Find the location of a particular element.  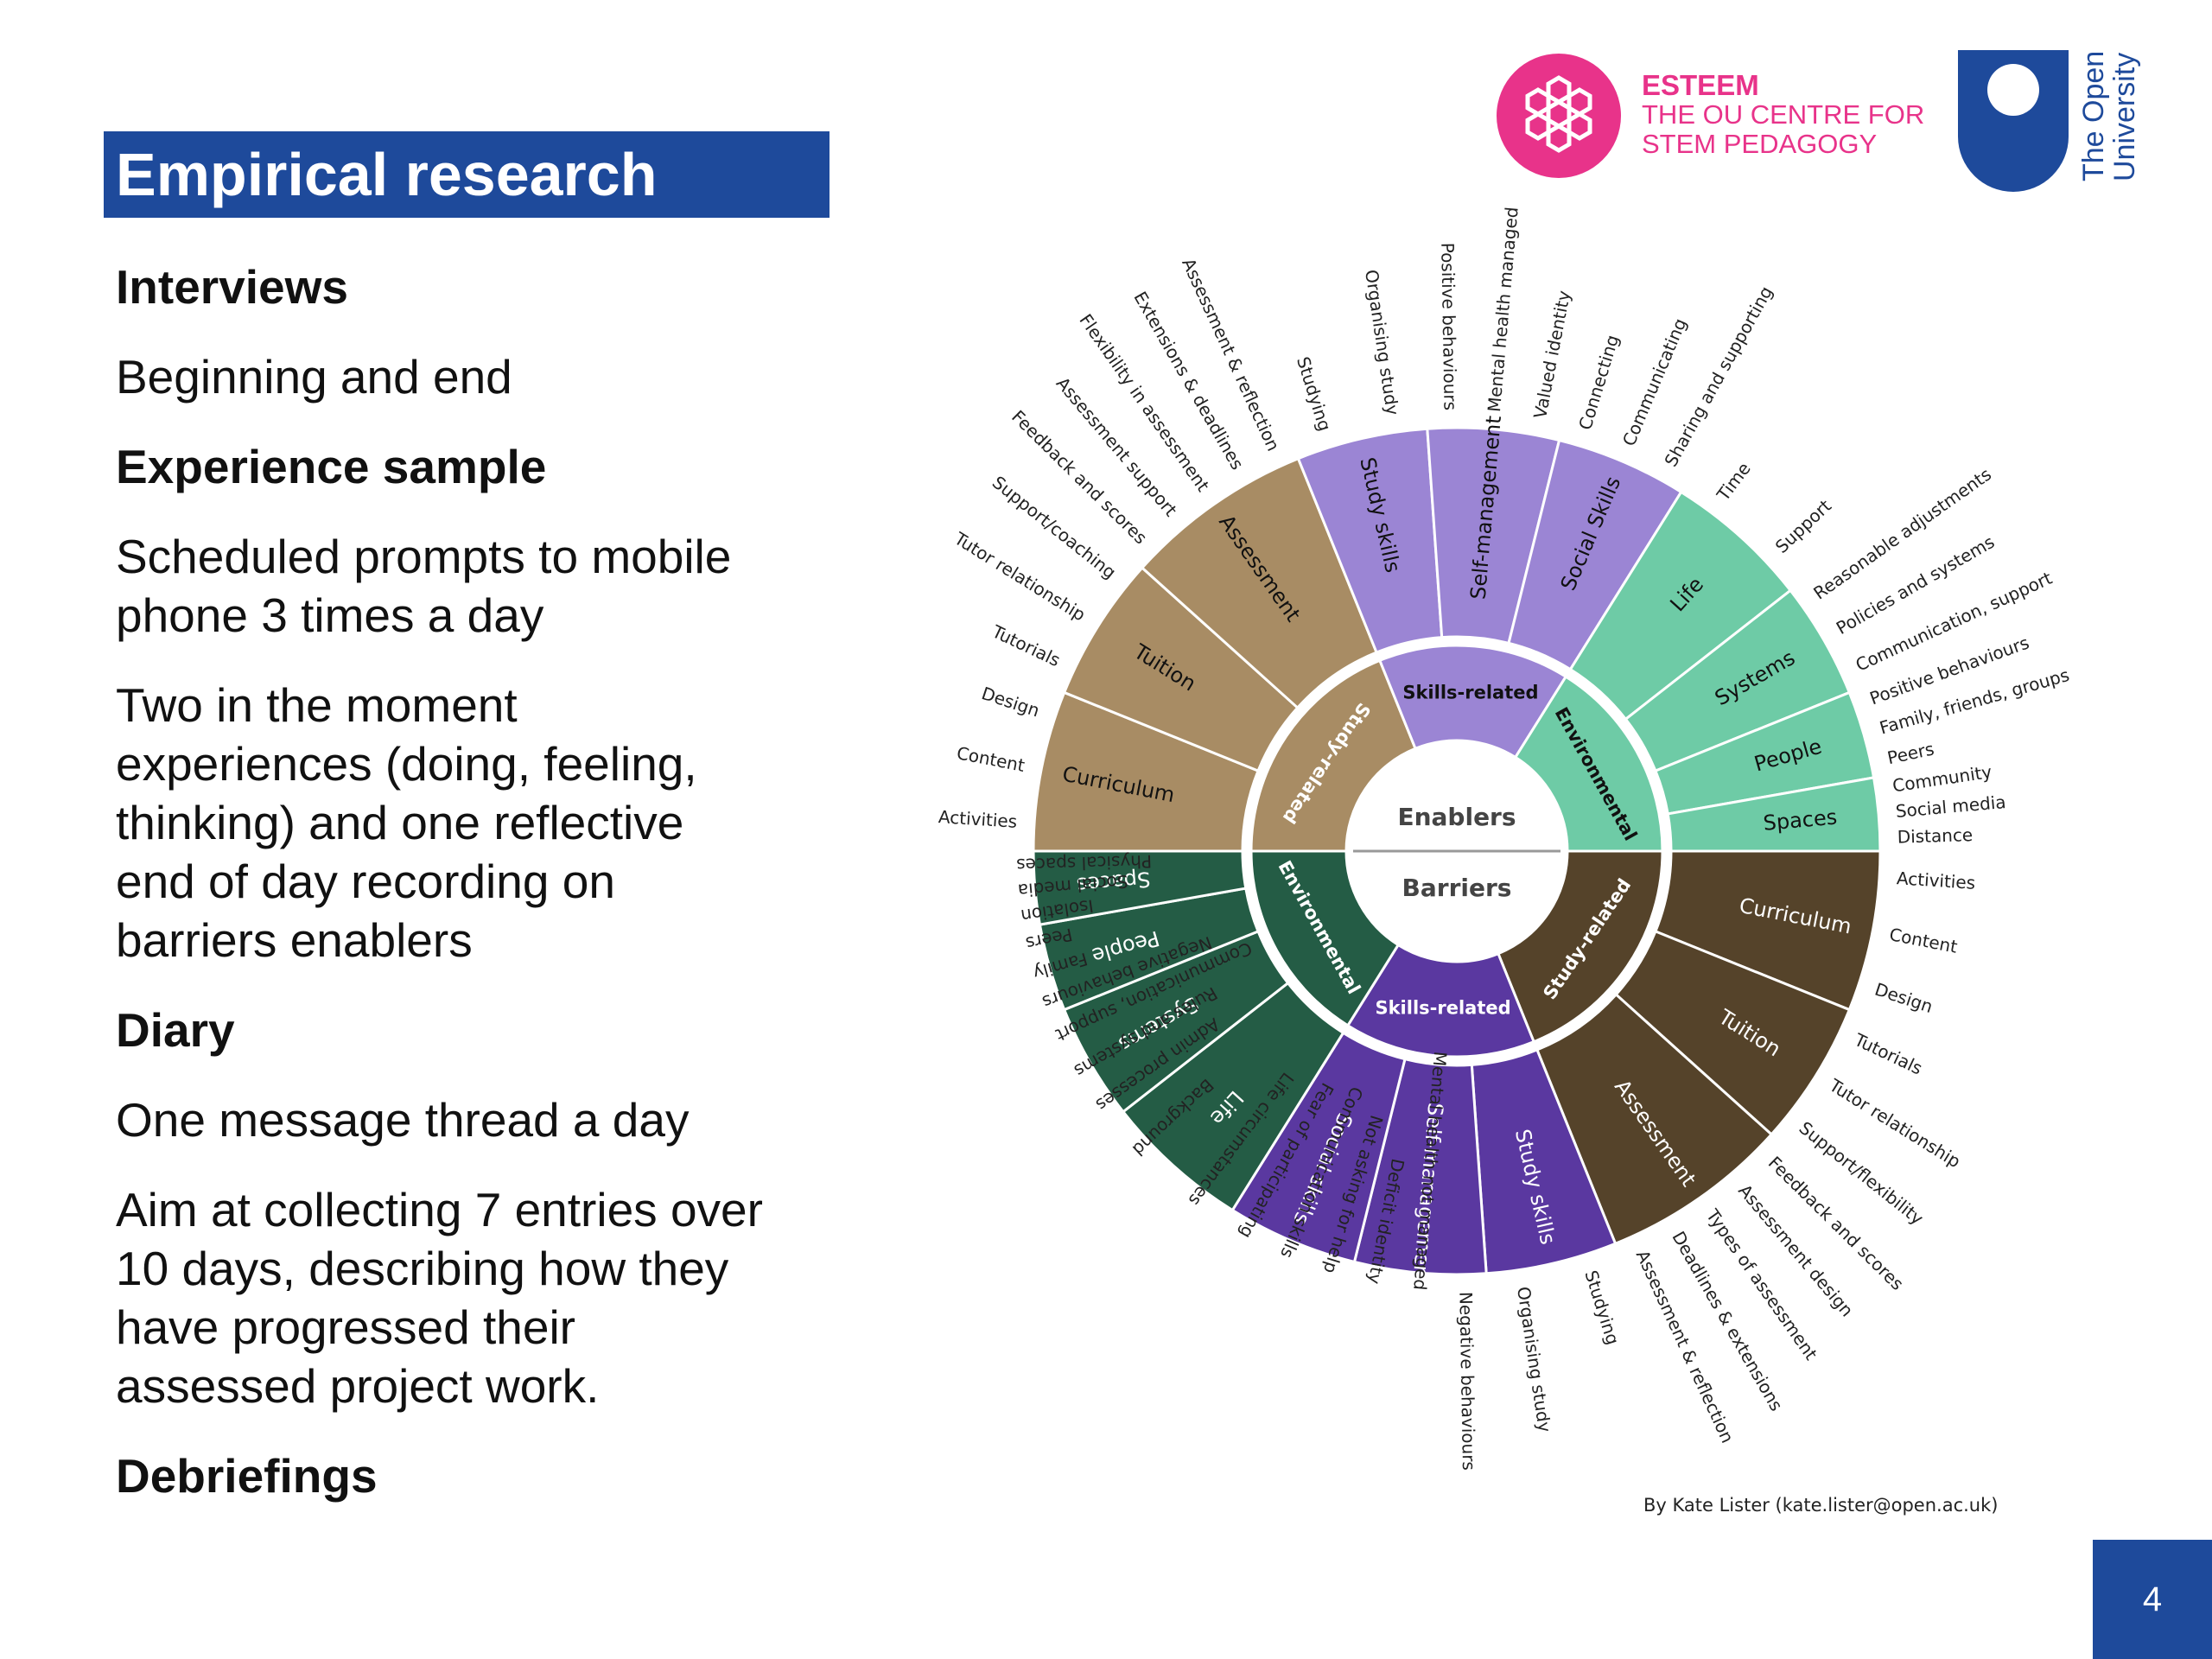

category-item-label: Negative behaviours is located at coordinates (1467, 1381).